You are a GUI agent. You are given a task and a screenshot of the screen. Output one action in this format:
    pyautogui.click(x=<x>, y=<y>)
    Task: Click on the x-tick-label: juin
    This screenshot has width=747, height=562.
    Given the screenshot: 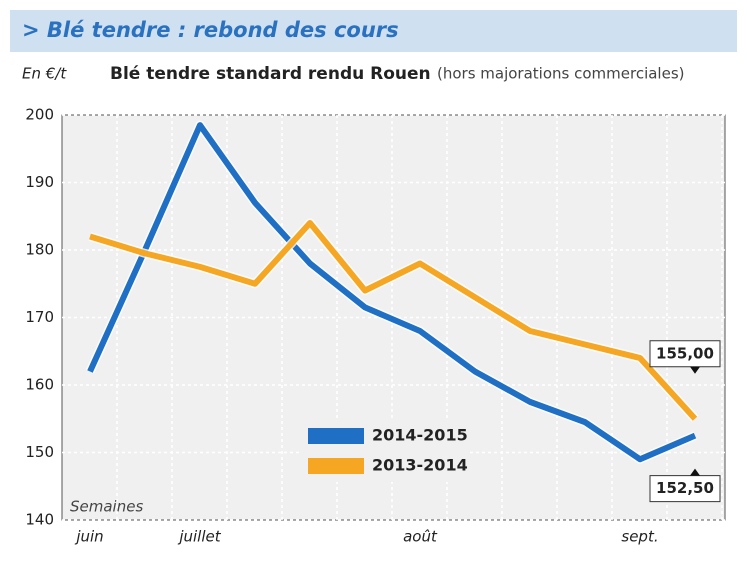 What is the action you would take?
    pyautogui.click(x=88, y=537)
    